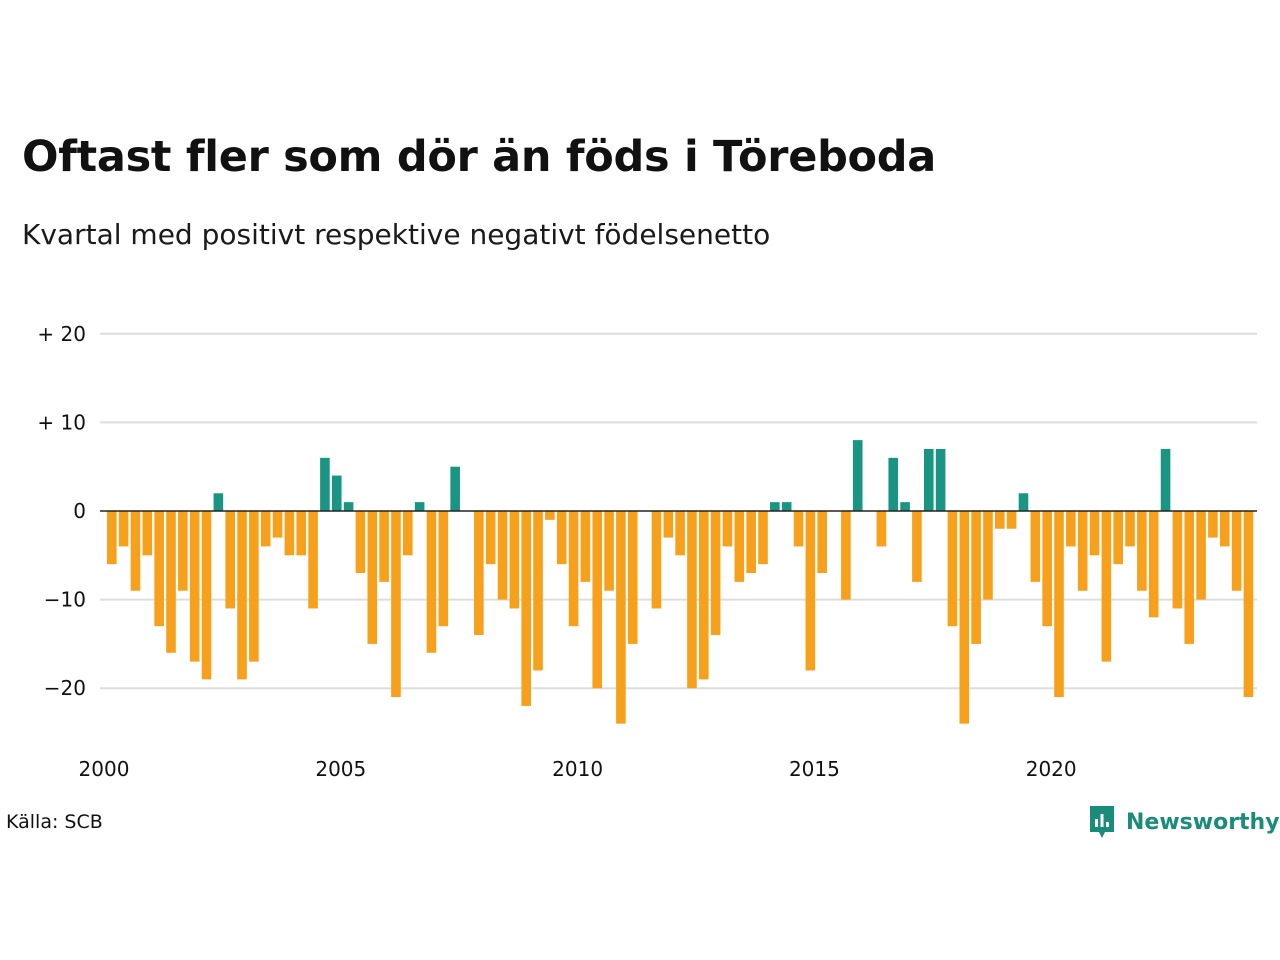 This screenshot has width=1280, height=960. I want to click on brand-name: Newsworthy, so click(1203, 822).